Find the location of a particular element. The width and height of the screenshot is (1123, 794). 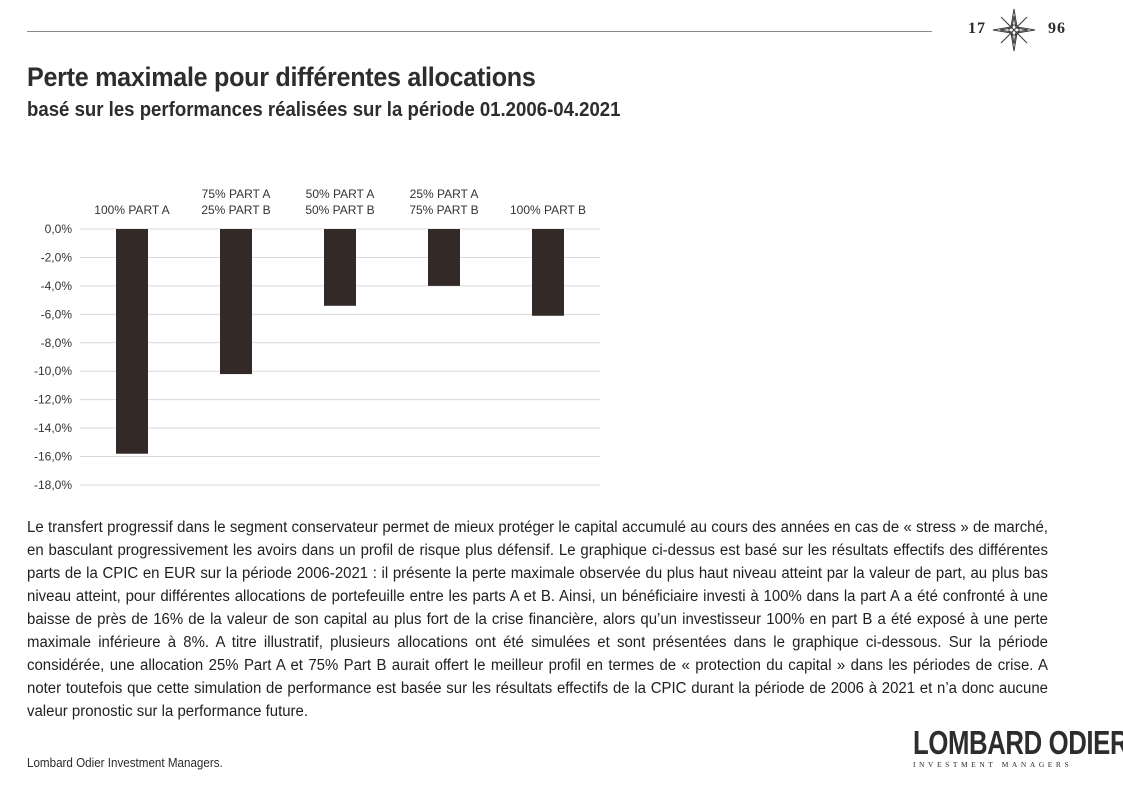

lombard-odier-logo: LOMBARD ODIER INVESTMENT MANAGERS is located at coordinates (1018, 746).